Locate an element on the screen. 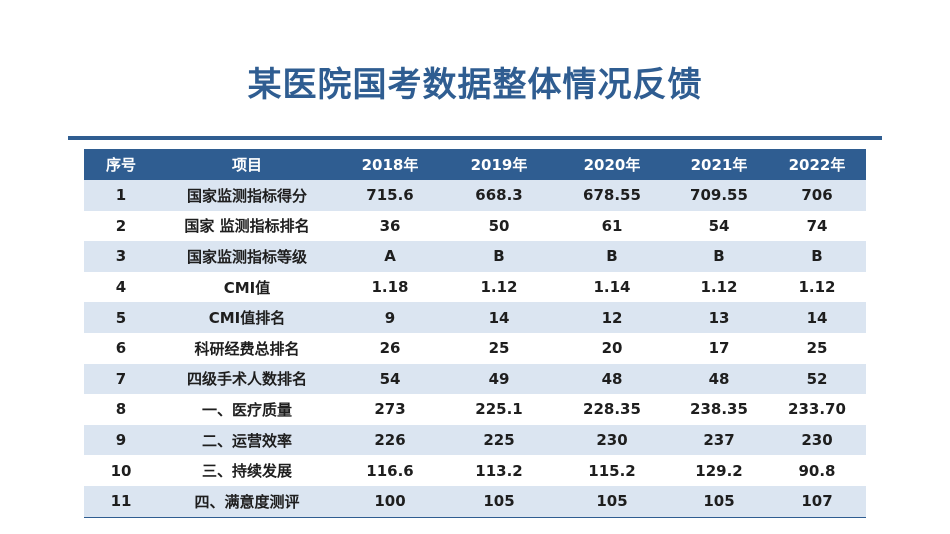 This screenshot has height=534, width=950. table-row: 8 一、医疗质量 273 225.1 228.35 238.35 233.70 is located at coordinates (475, 409).